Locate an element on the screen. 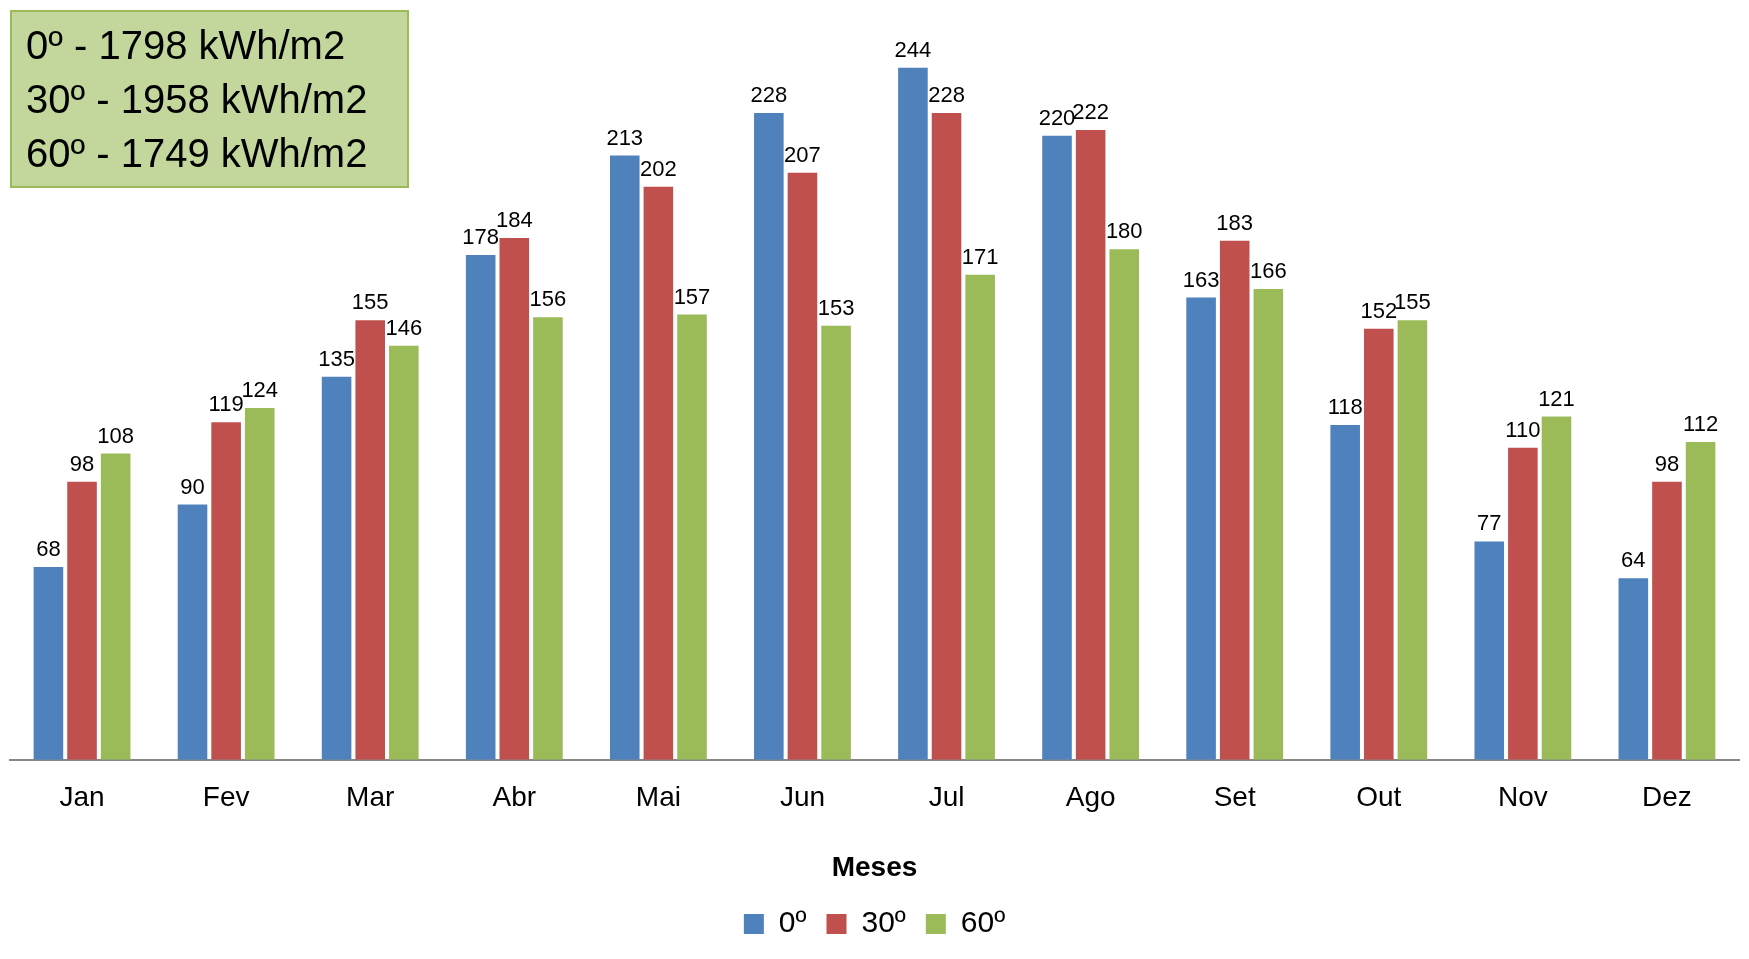  x-tick-label: Set is located at coordinates (1234, 797).